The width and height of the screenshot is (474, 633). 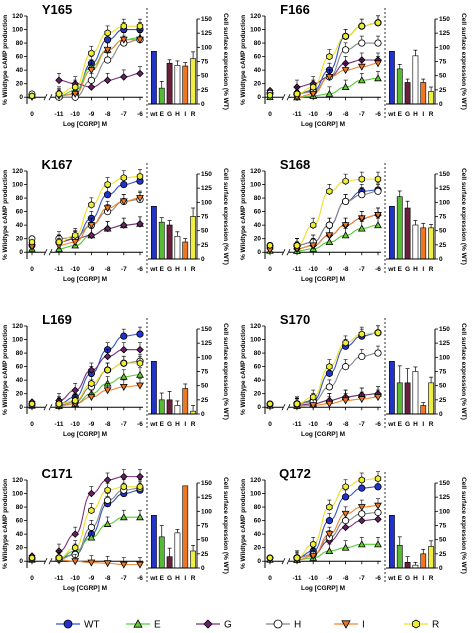 What do you see at coordinates (169, 562) in the screenshot?
I see `bar-g` at bounding box center [169, 562].